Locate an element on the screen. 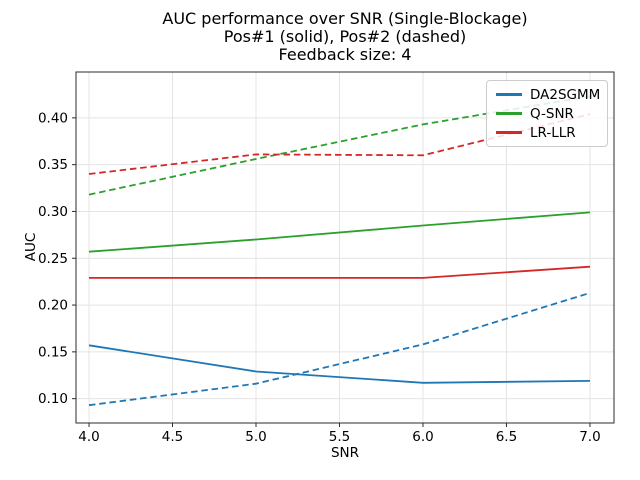 The image size is (640, 480). y-tick-label-0.40: 0.40 is located at coordinates (53, 118).